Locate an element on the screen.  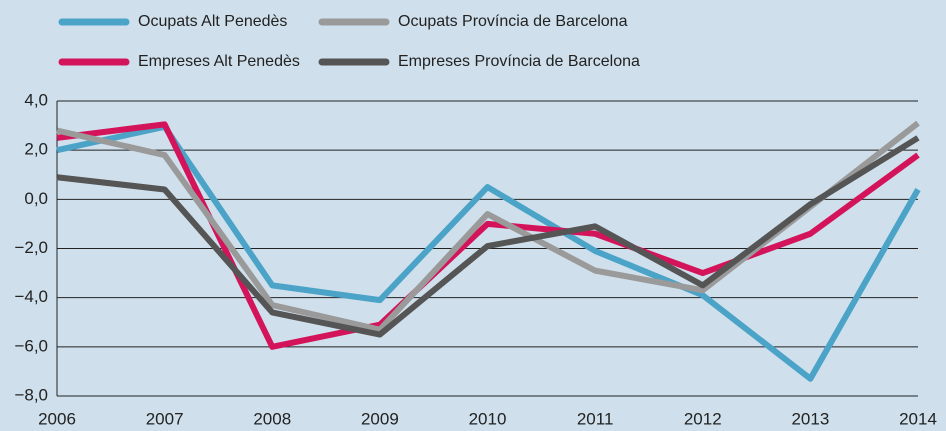
x-tick-label: 2014 is located at coordinates (918, 418).